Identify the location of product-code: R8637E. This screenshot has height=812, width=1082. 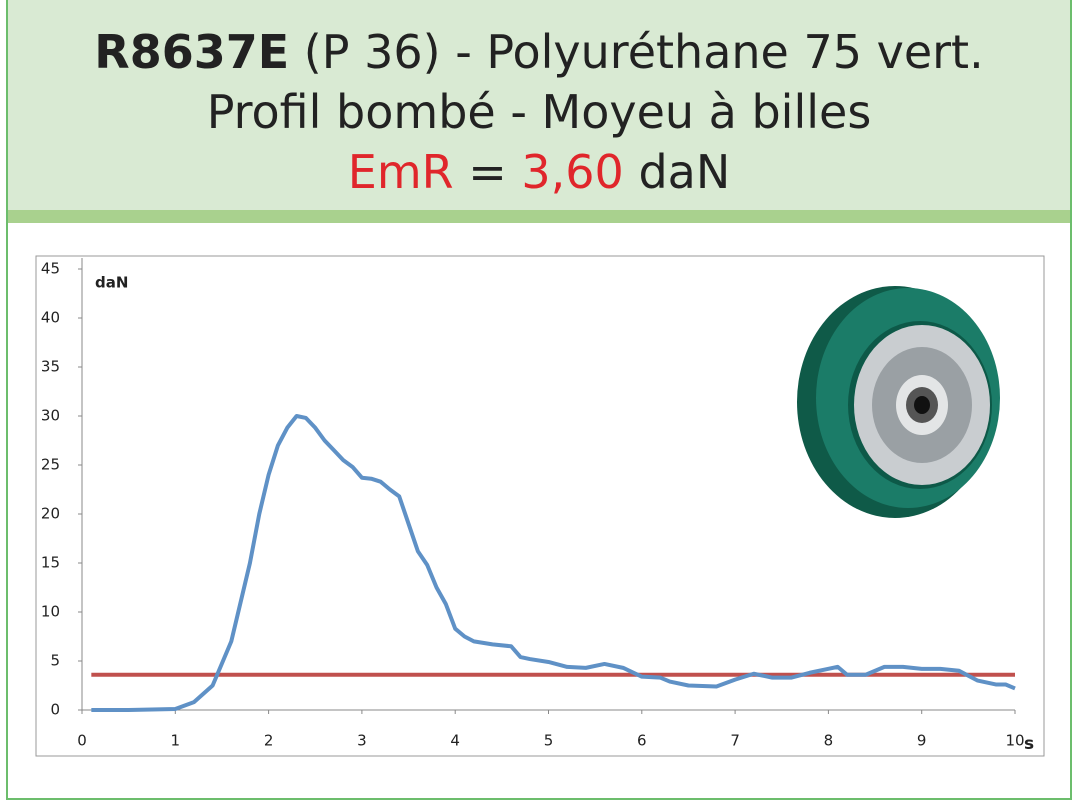
(192, 52).